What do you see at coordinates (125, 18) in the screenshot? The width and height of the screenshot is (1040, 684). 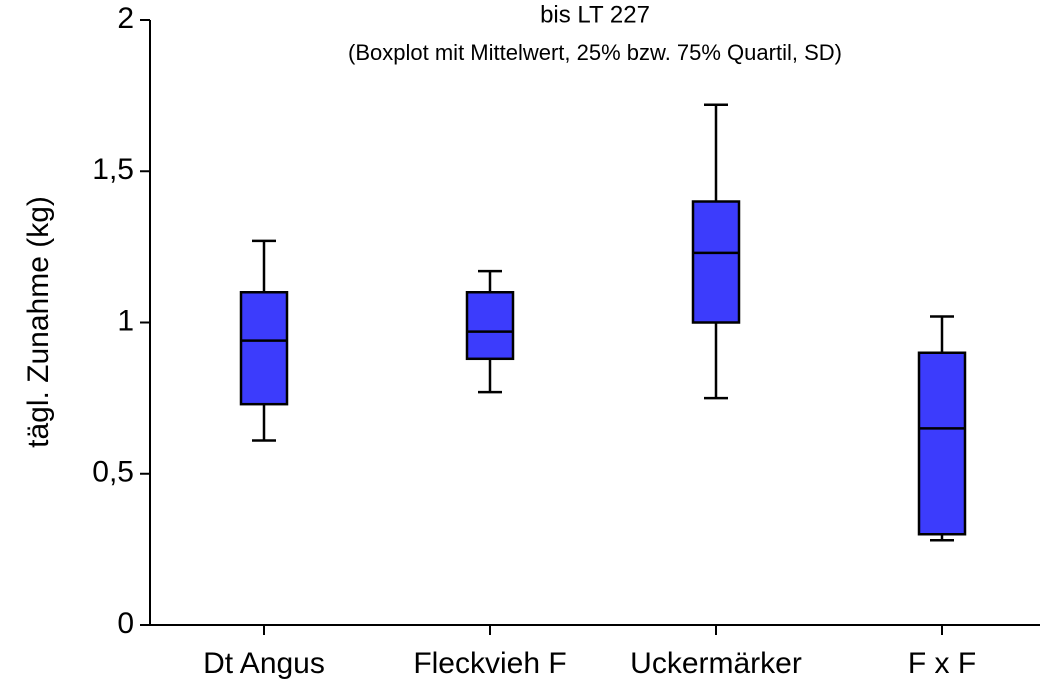 I see `y-tick-label: 2` at bounding box center [125, 18].